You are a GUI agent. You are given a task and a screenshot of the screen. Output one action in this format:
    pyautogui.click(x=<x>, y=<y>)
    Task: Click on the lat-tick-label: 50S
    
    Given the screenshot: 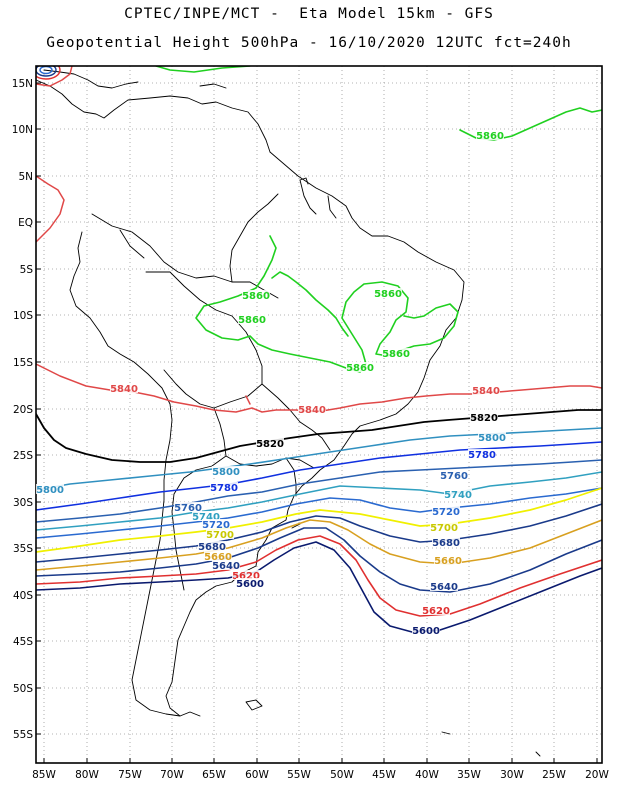 What is the action you would take?
    pyautogui.click(x=23, y=689)
    